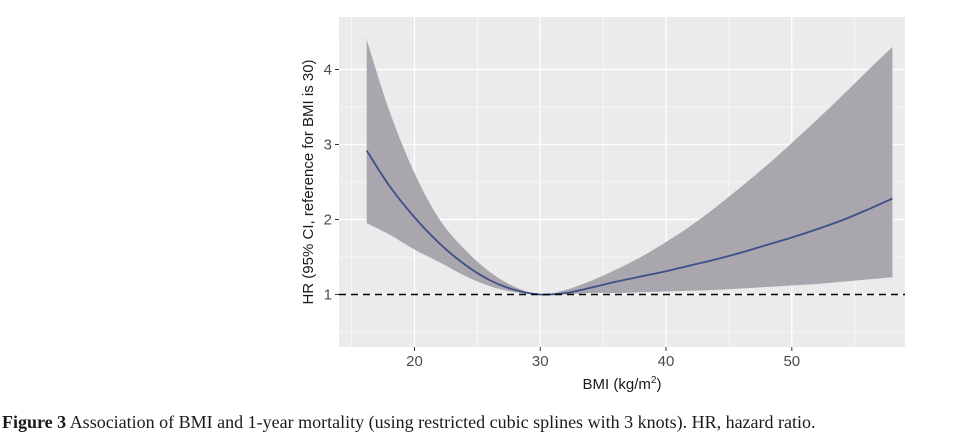 Image resolution: width=966 pixels, height=446 pixels. What do you see at coordinates (617, 384) in the screenshot?
I see `x-axis-title-main: BMI (kg/m` at bounding box center [617, 384].